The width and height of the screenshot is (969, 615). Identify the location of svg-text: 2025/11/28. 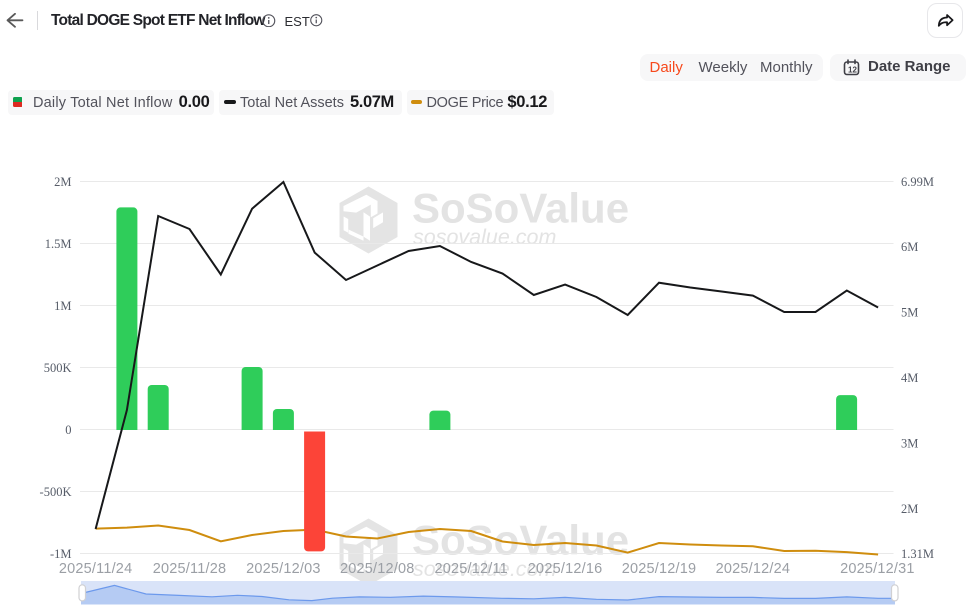
(190, 569).